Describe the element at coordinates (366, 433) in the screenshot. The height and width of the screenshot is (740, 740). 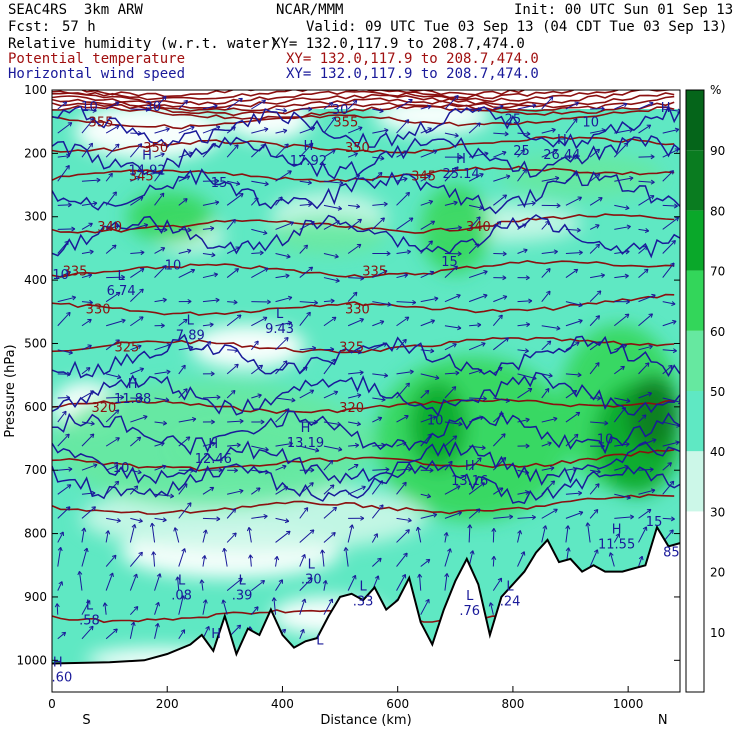
I see `wind-speed-line` at that location.